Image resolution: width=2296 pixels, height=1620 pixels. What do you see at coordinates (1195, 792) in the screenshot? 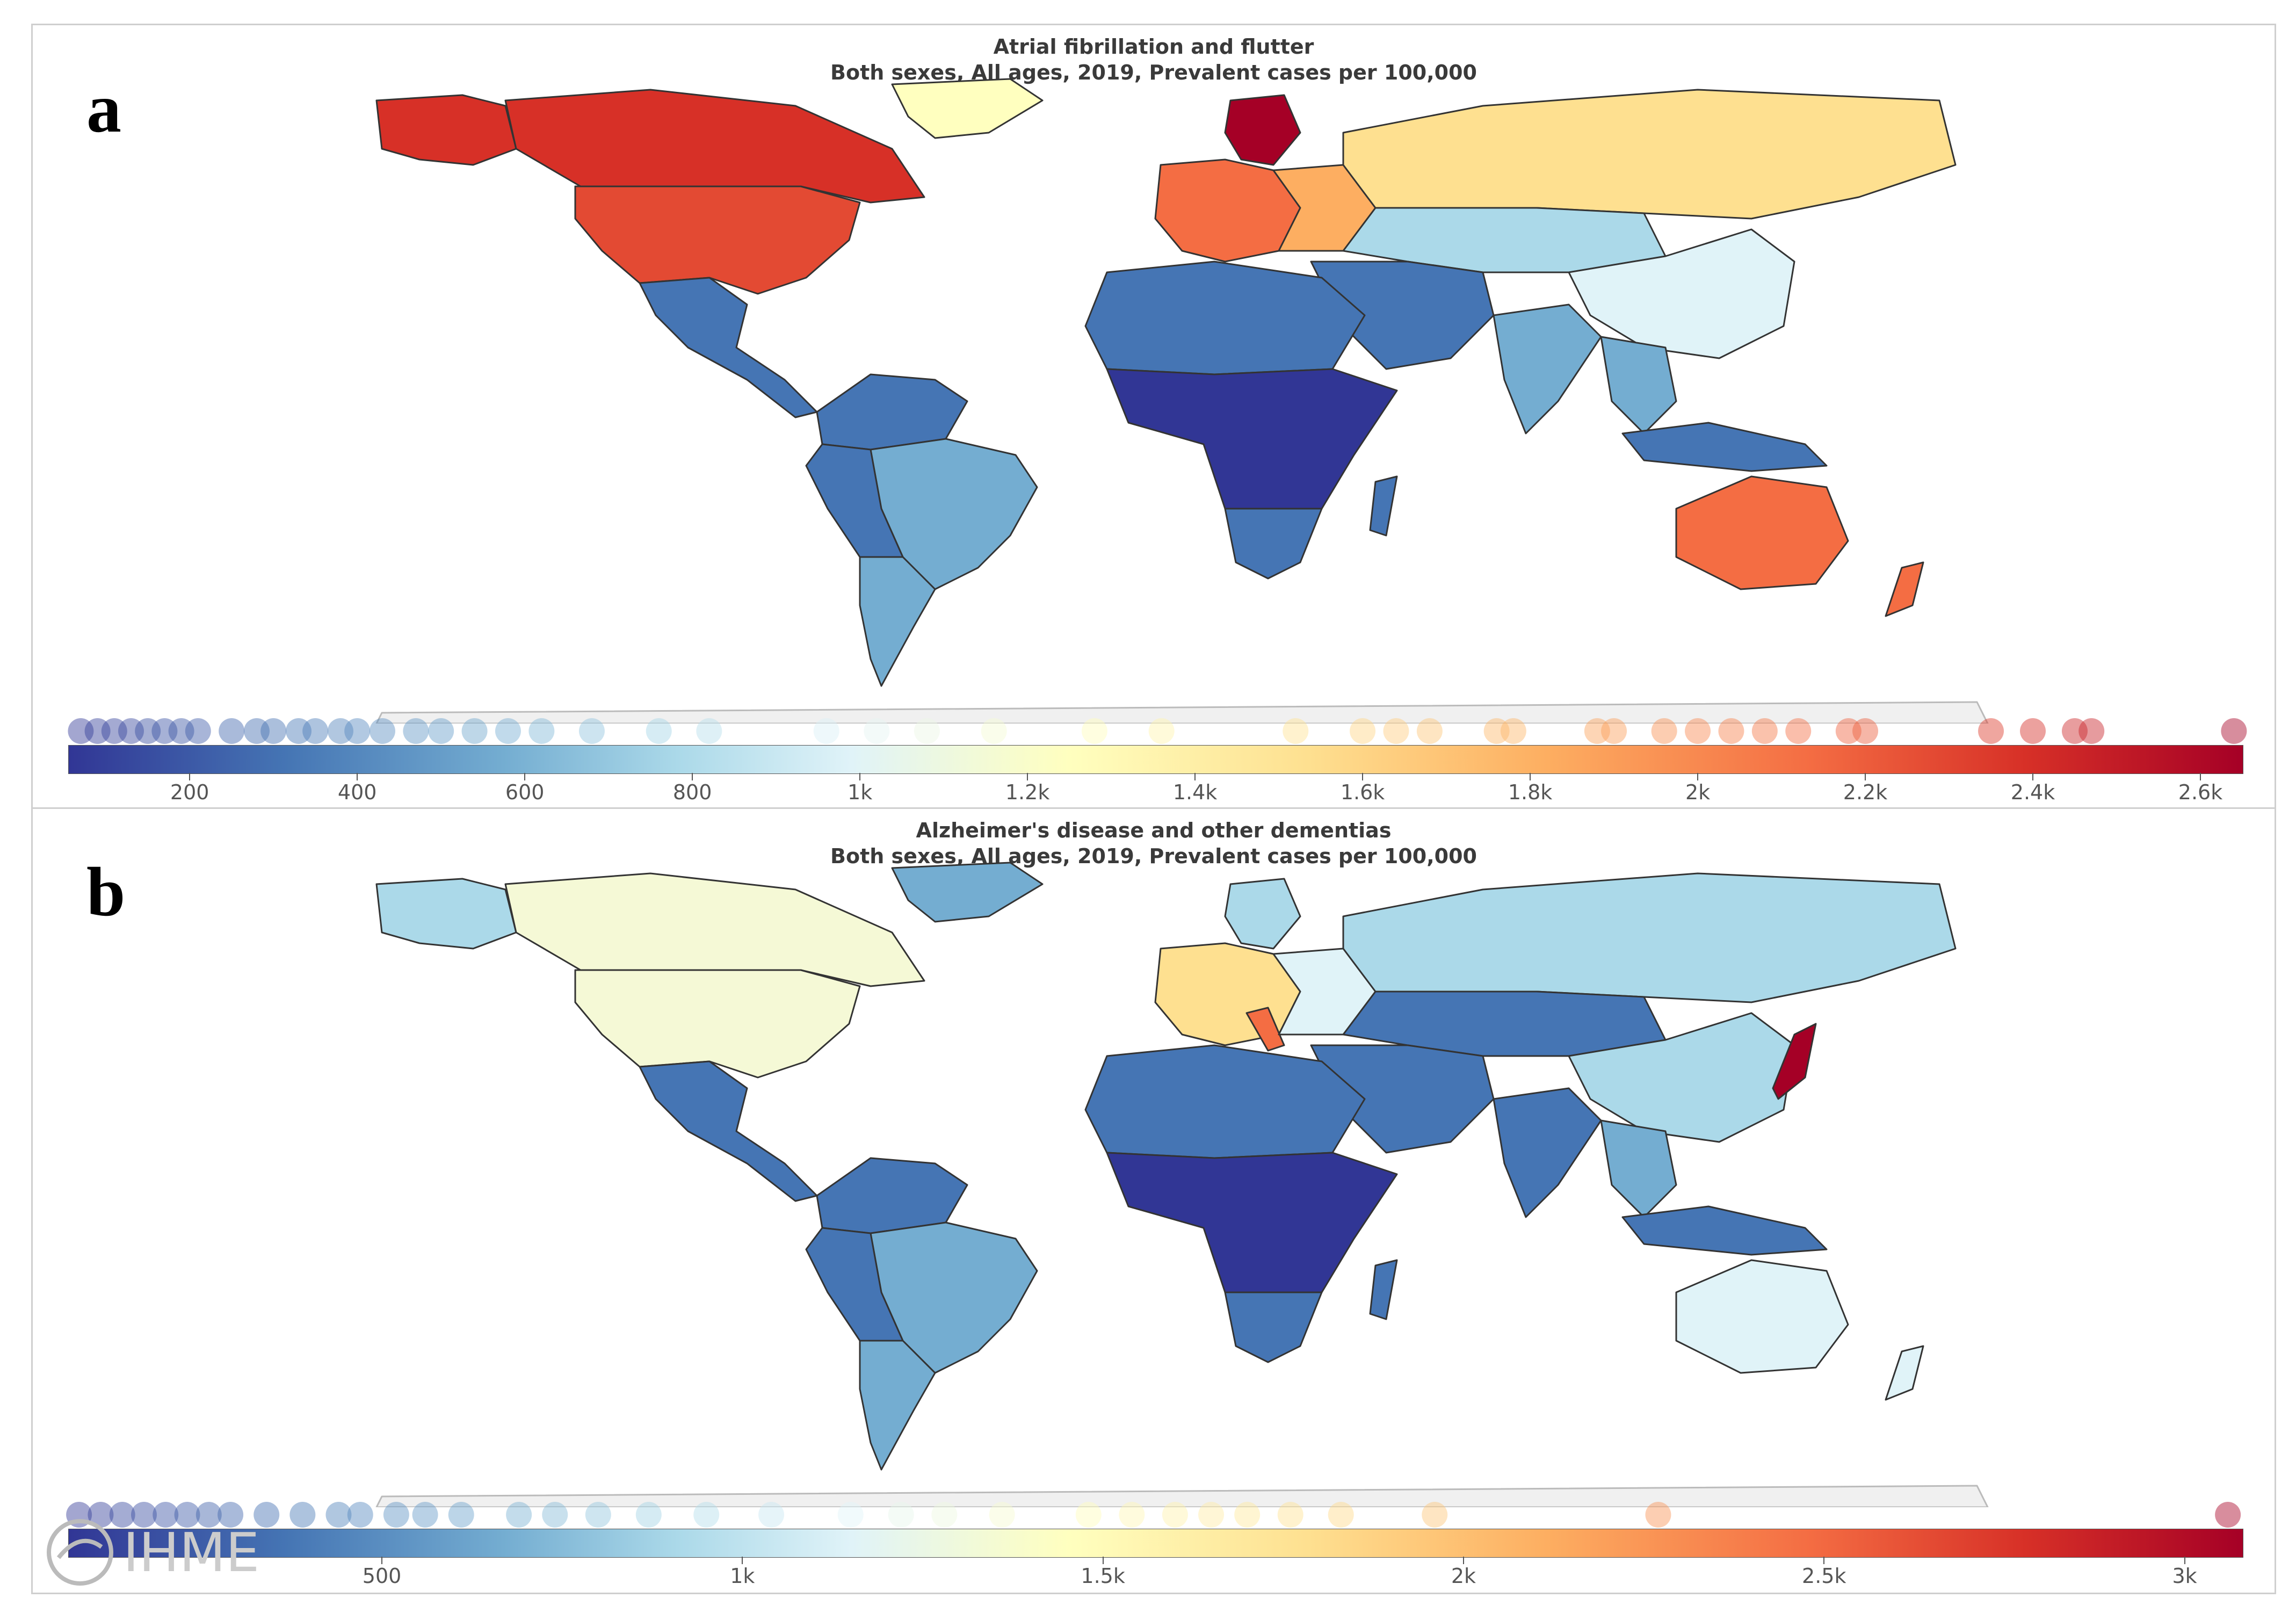
I see `tick-label: 1.4k` at bounding box center [1195, 792].